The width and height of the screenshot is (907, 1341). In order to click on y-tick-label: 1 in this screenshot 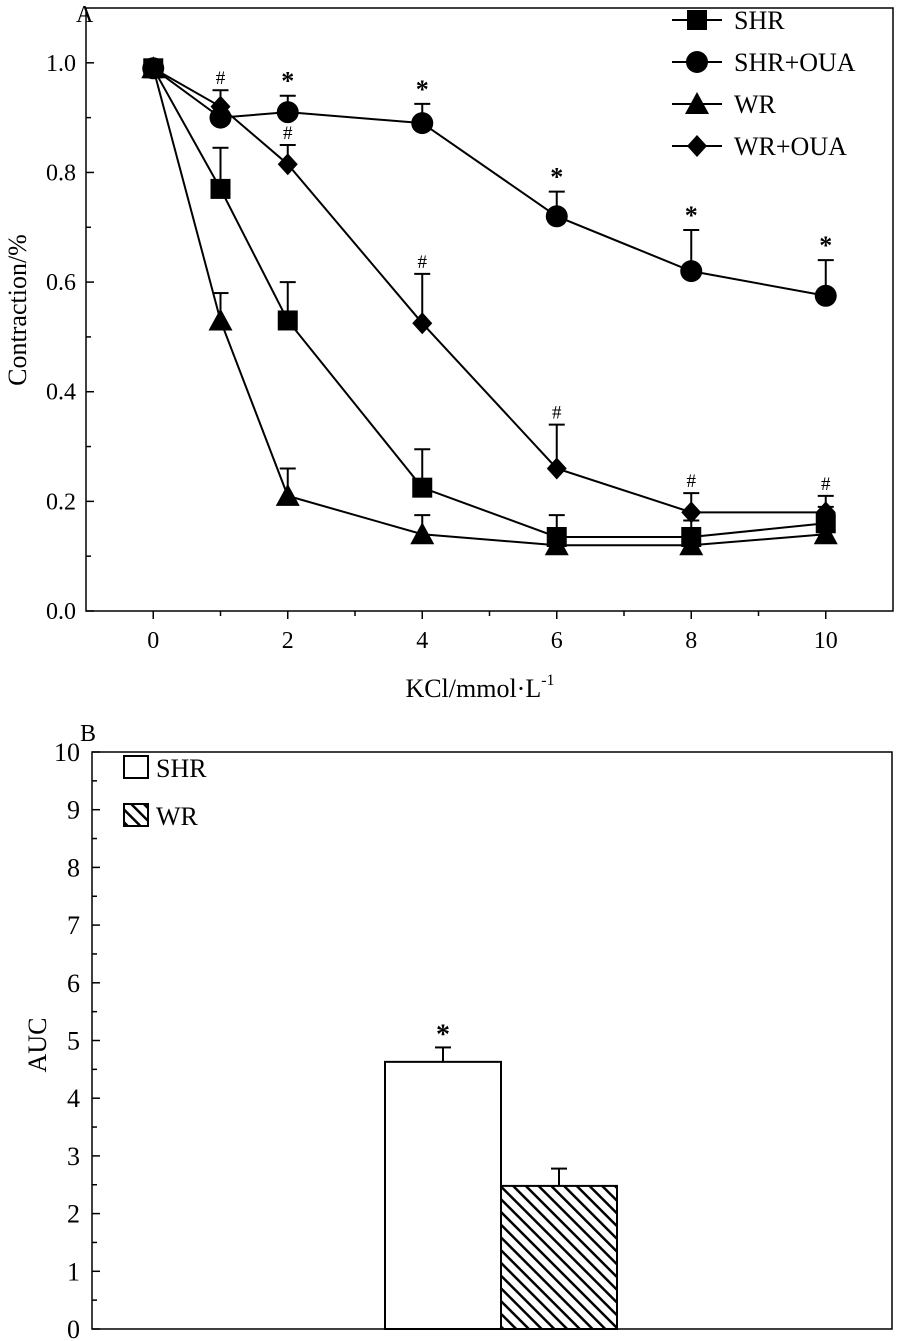, I will do `click(73, 1271)`.